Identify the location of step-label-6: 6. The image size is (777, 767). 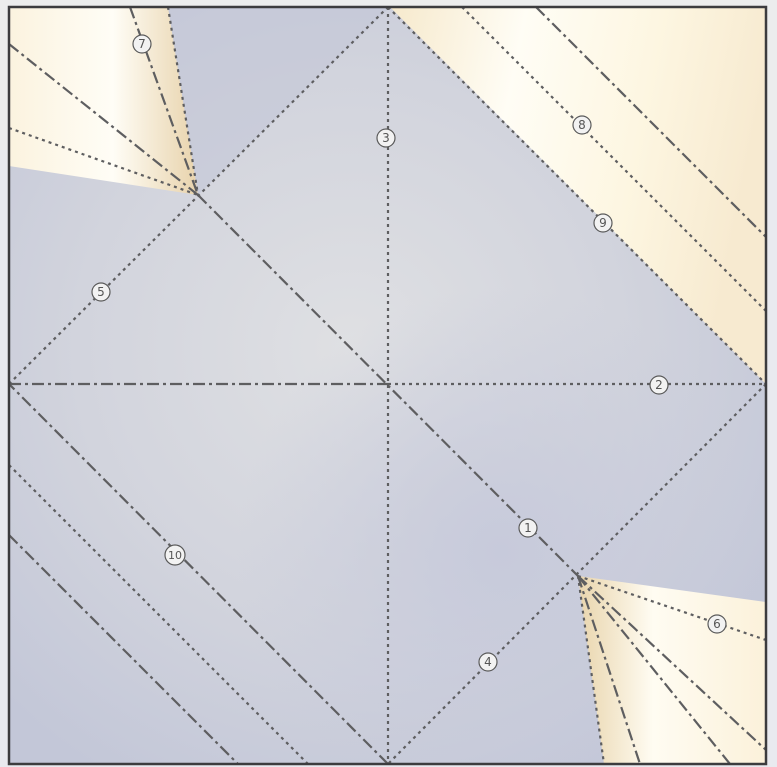
(717, 624).